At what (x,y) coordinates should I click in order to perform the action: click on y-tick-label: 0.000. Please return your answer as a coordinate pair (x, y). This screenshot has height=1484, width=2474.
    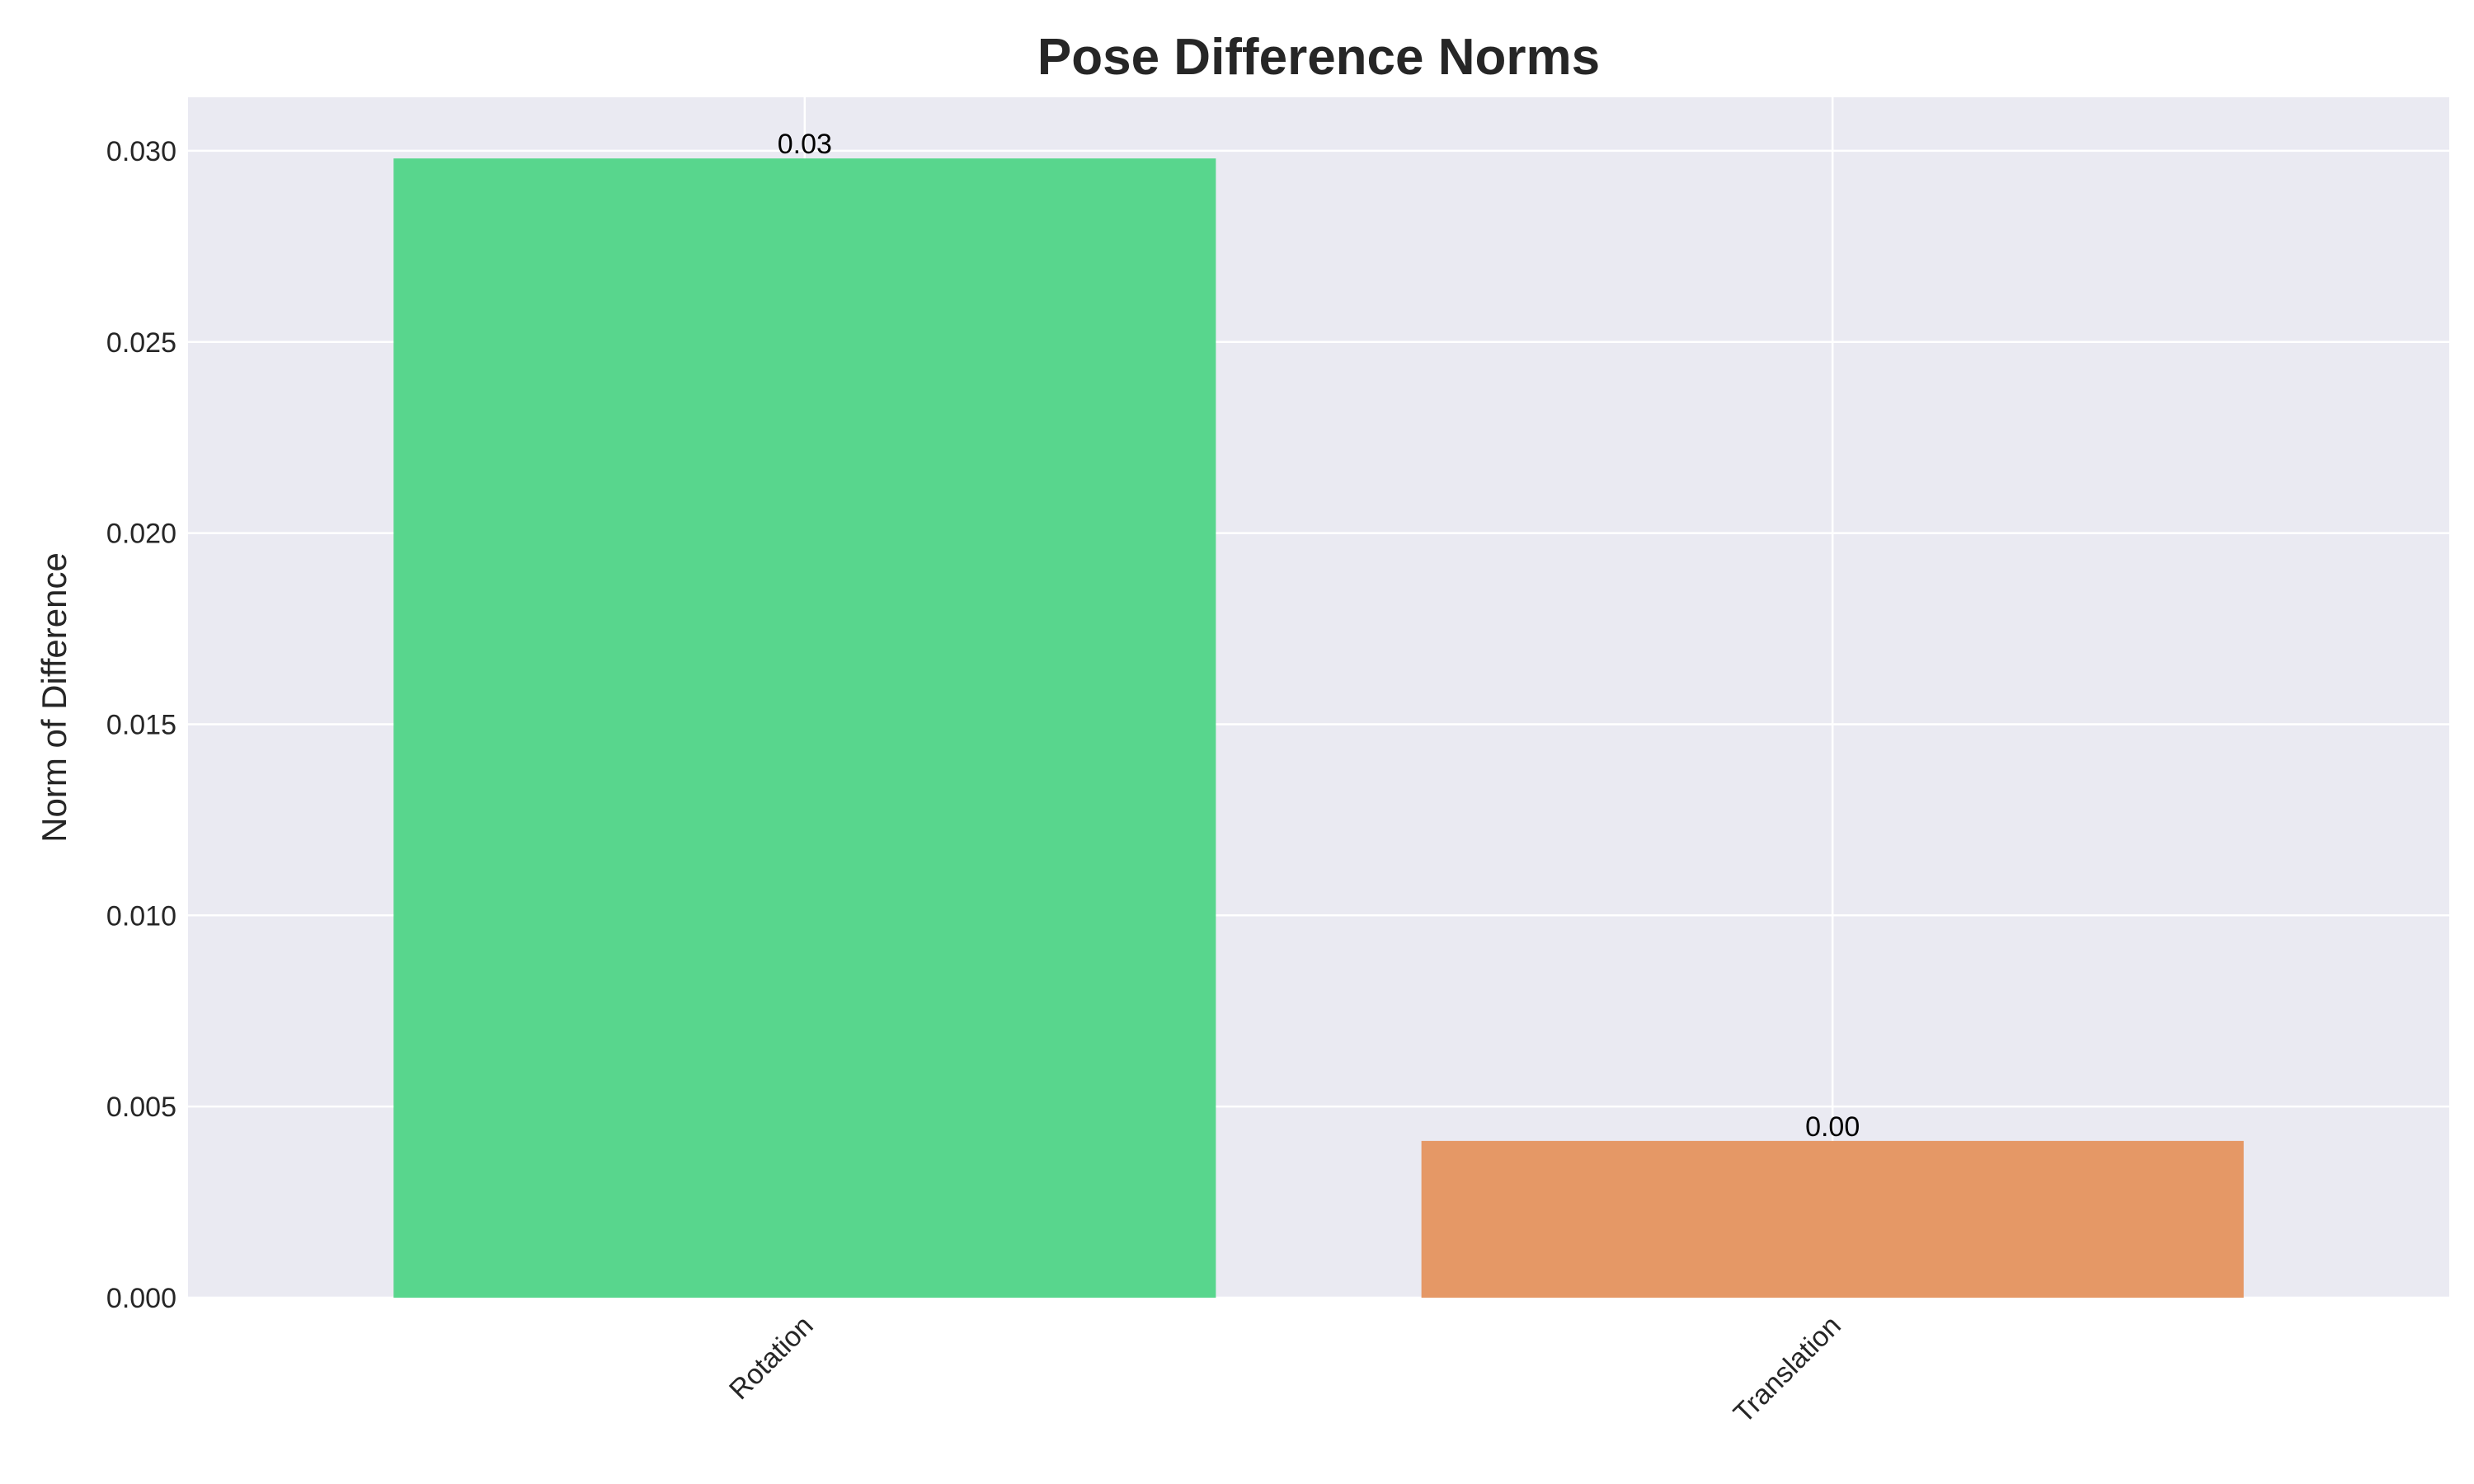
    Looking at the image, I should click on (141, 1298).